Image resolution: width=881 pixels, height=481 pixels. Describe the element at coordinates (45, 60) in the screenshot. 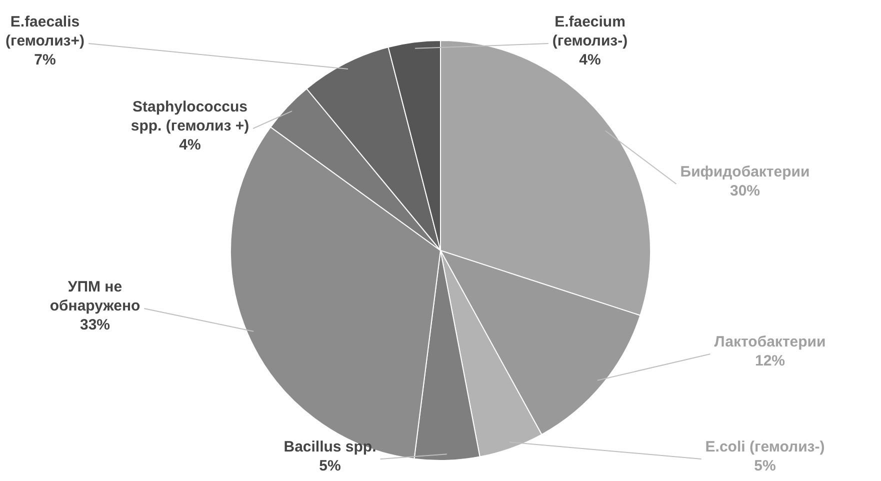

I see `data-label: 7%` at that location.